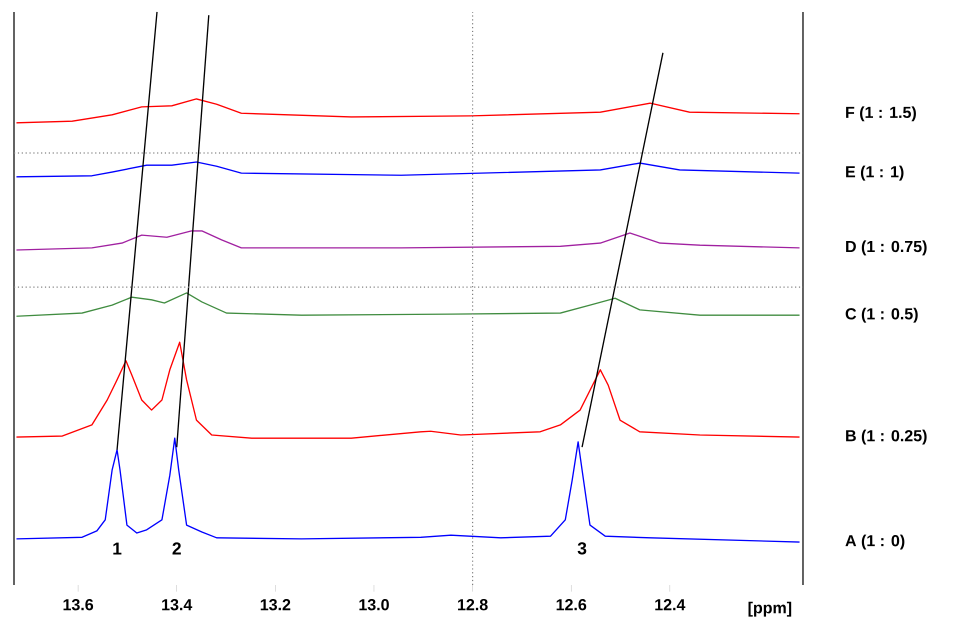 The height and width of the screenshot is (628, 961). Describe the element at coordinates (473, 604) in the screenshot. I see `x-tick-label: 12.8` at that location.